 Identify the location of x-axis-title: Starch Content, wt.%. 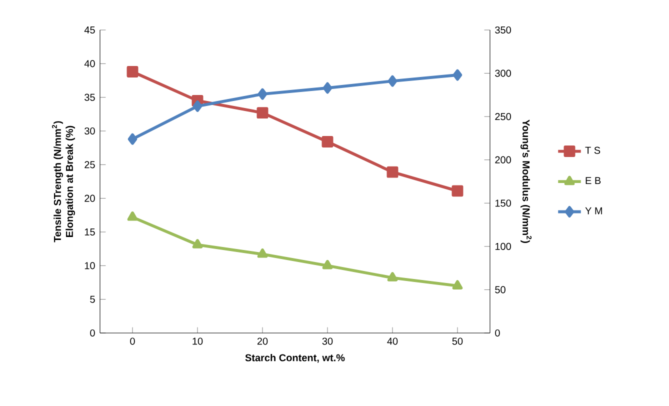
(295, 358).